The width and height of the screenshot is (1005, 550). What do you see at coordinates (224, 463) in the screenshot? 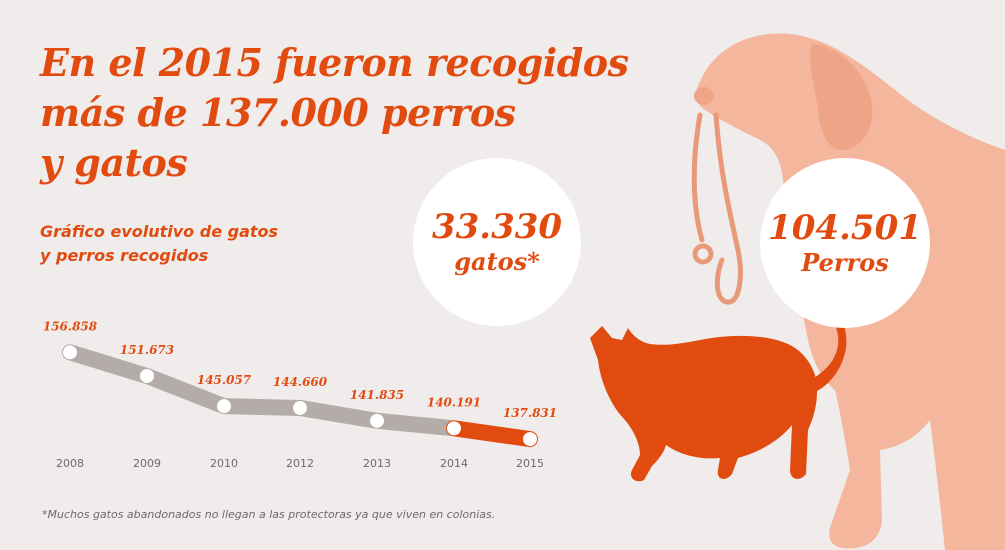
I see `x-tick-label-2010: 2010` at bounding box center [224, 463].